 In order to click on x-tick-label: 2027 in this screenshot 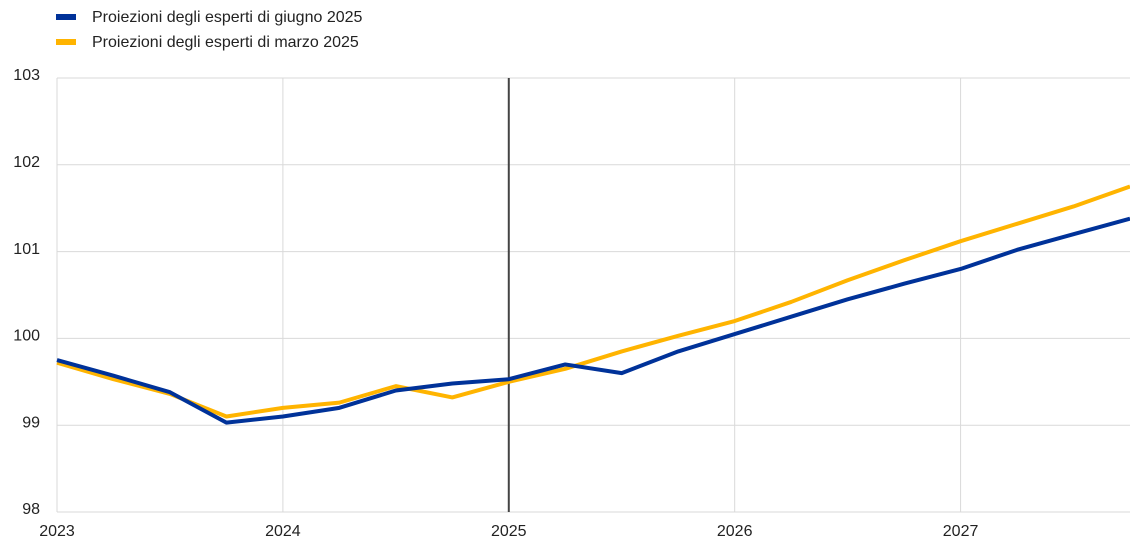, I will do `click(961, 531)`.